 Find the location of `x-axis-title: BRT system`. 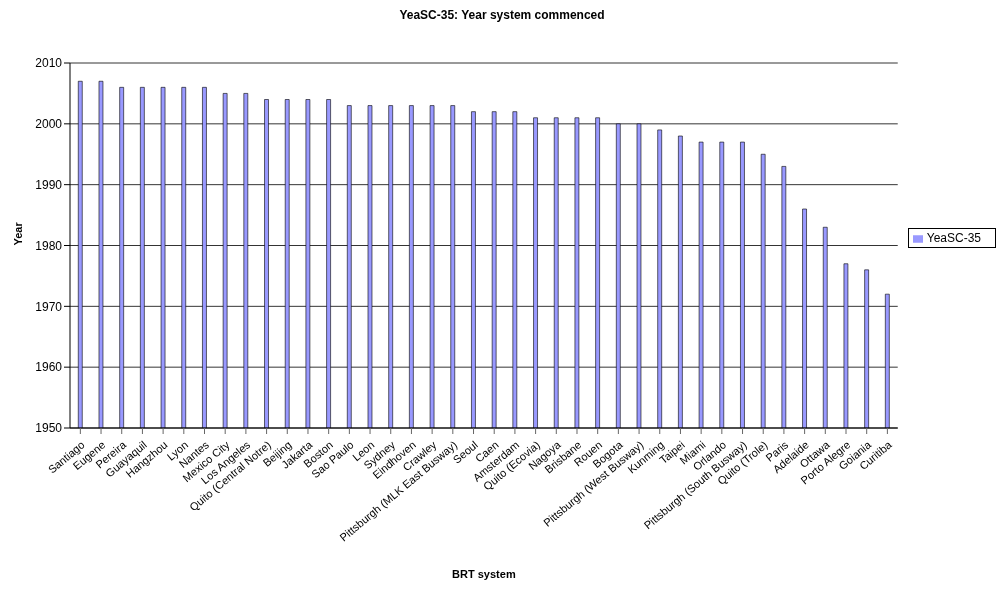

x-axis-title: BRT system is located at coordinates (484, 574).